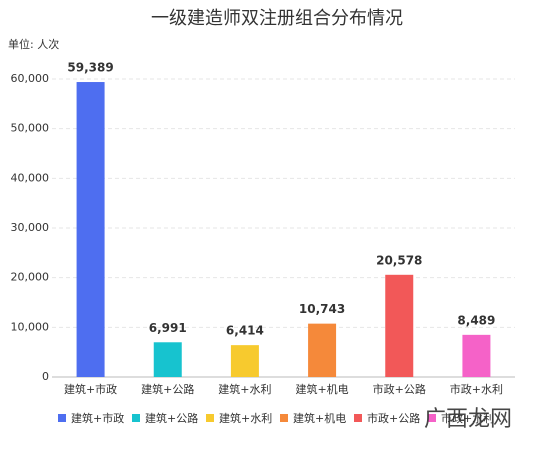  What do you see at coordinates (30, 227) in the screenshot?
I see `y-tick-label: 30,000` at bounding box center [30, 227].